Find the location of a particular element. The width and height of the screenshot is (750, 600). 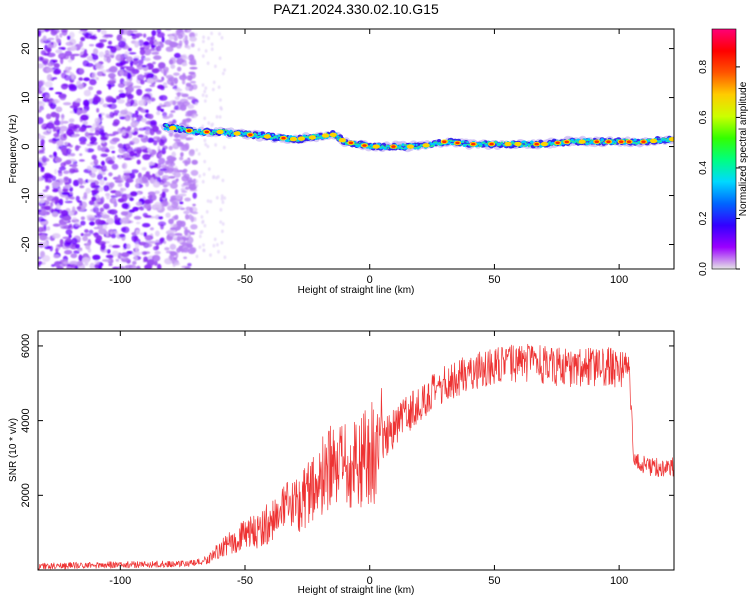

snr-y-tick-label: 6000 is located at coordinates (26, 346).